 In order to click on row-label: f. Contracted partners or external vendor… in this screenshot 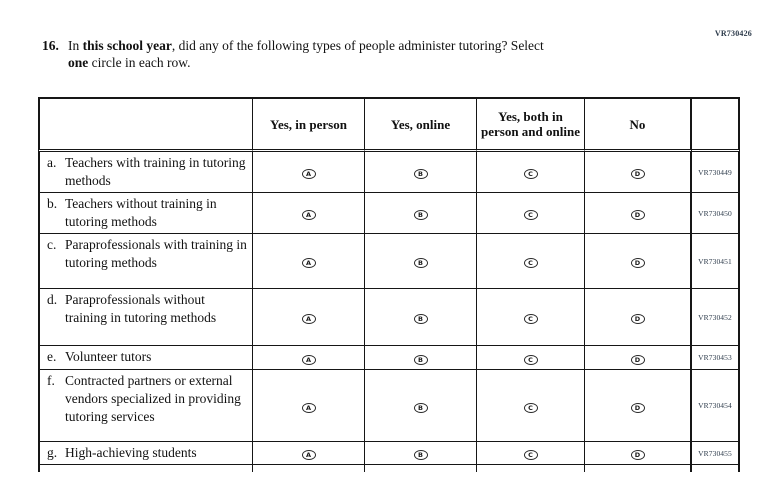, I will do `click(145, 406)`.